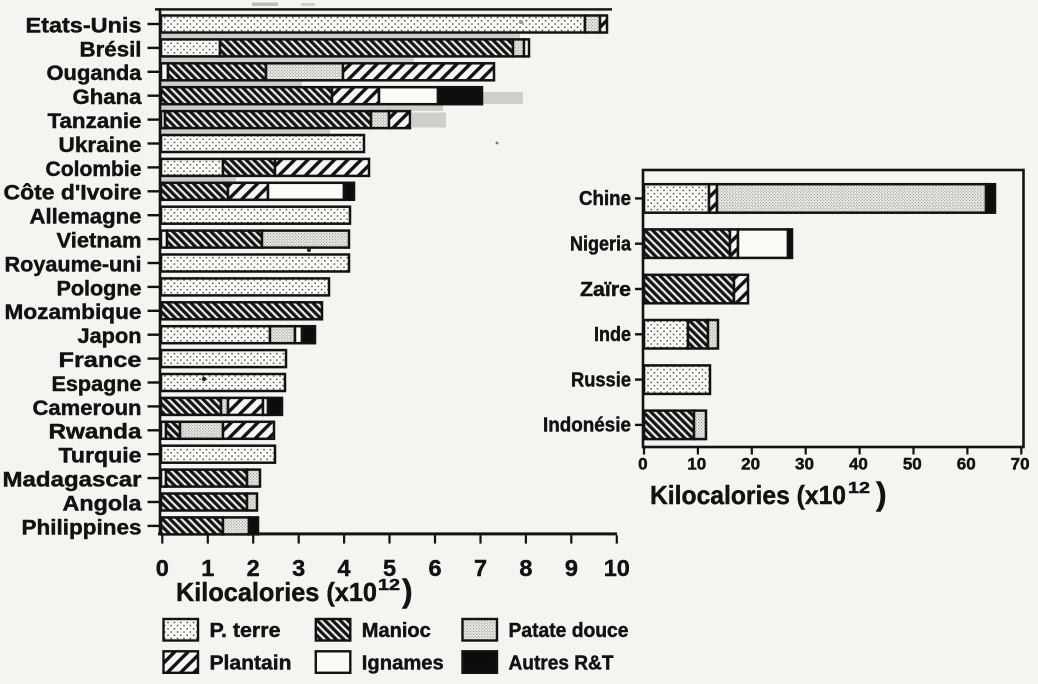 This screenshot has height=684, width=1038. Describe the element at coordinates (396, 631) in the screenshot. I see `svg-text: Manioc` at that location.